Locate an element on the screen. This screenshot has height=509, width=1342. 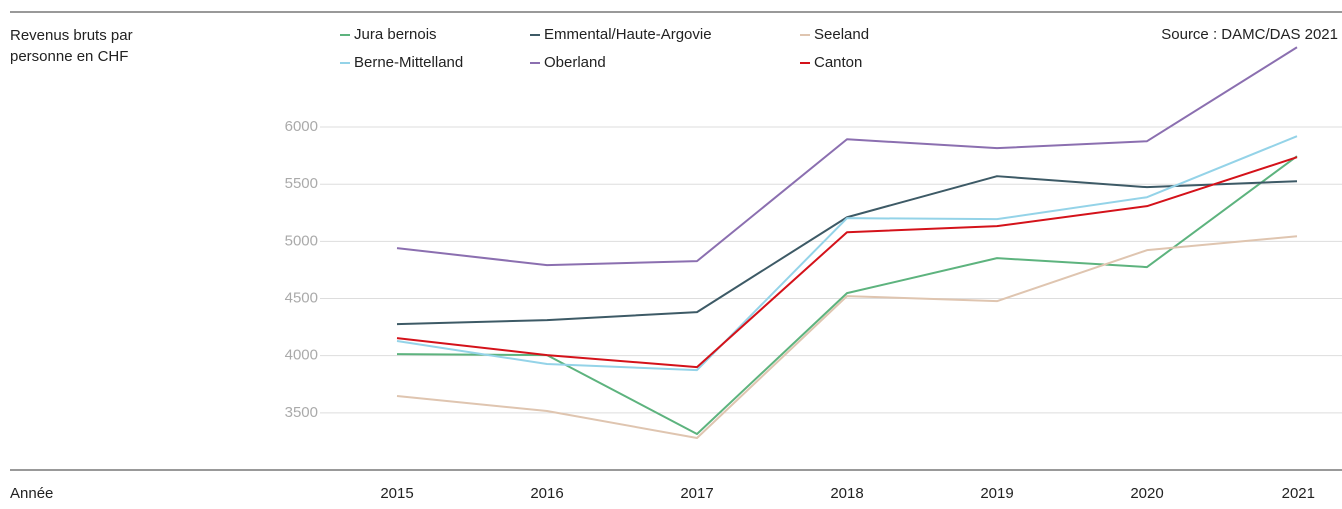
x-axis-label: Année is located at coordinates (31, 493).